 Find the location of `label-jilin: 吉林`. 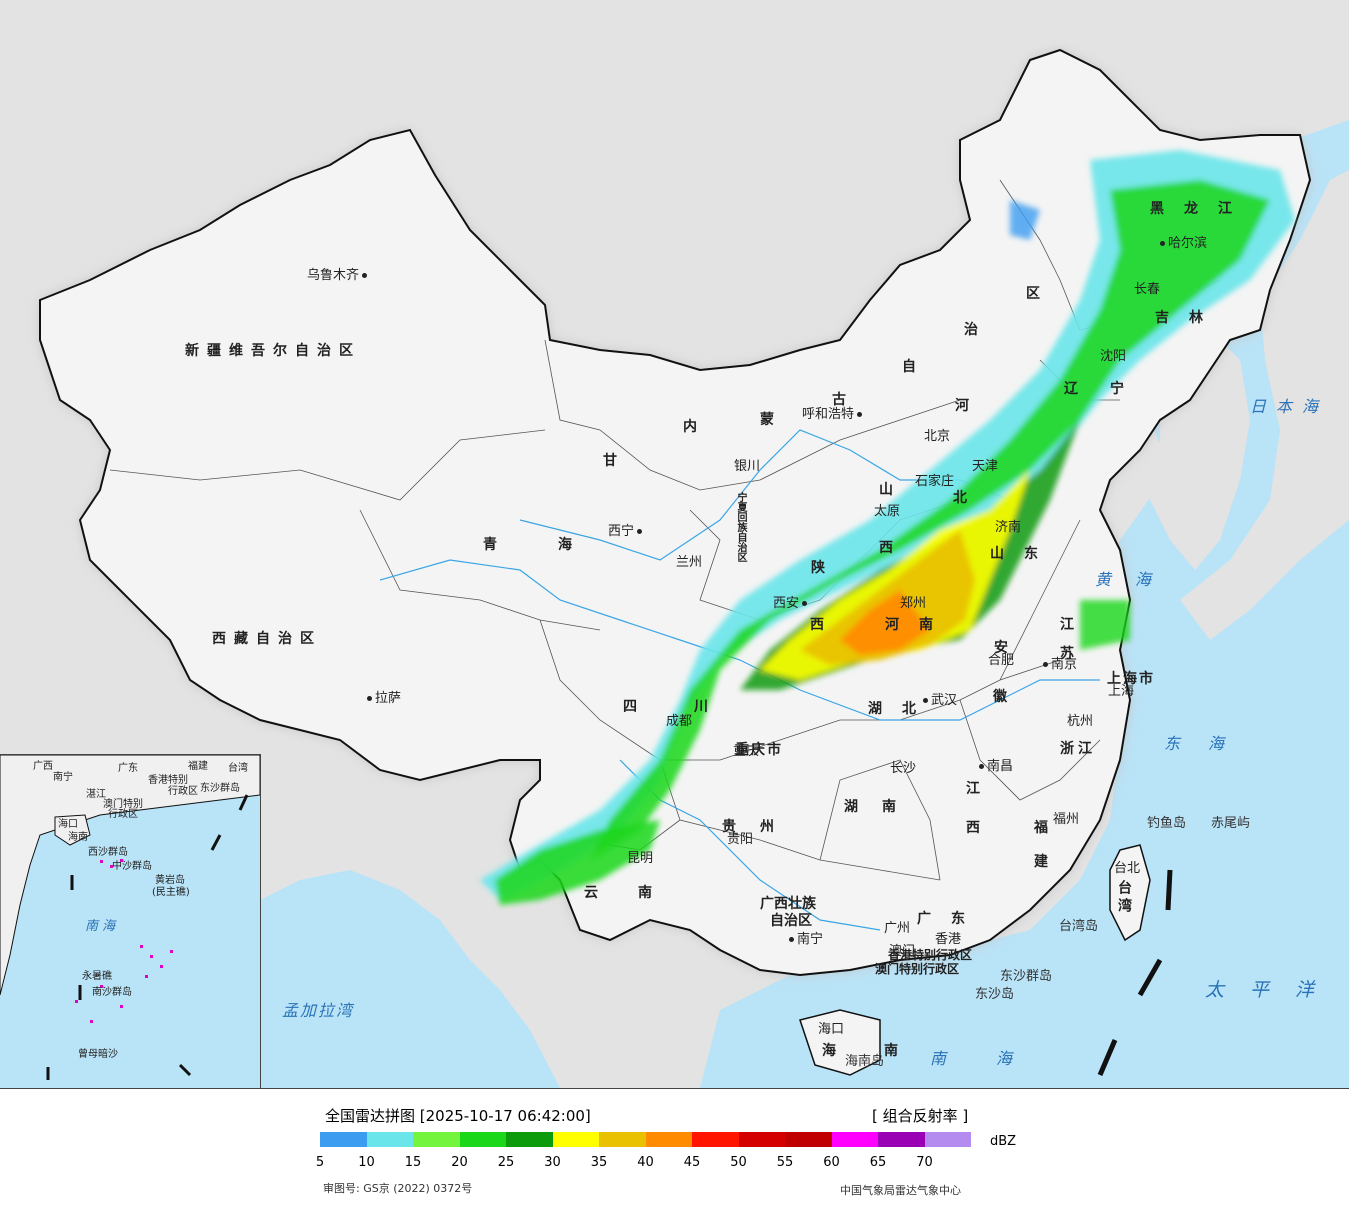

label-jilin: 吉林 is located at coordinates (1189, 318).